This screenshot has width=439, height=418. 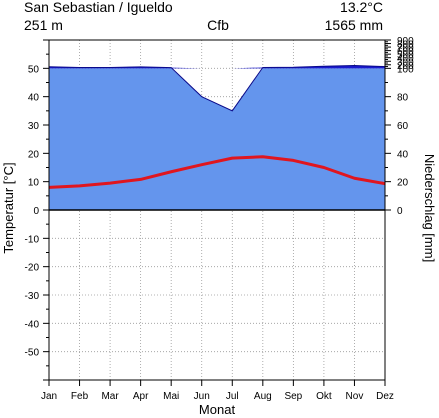 What do you see at coordinates (34, 126) in the screenshot?
I see `left-tick-label: 30` at bounding box center [34, 126].